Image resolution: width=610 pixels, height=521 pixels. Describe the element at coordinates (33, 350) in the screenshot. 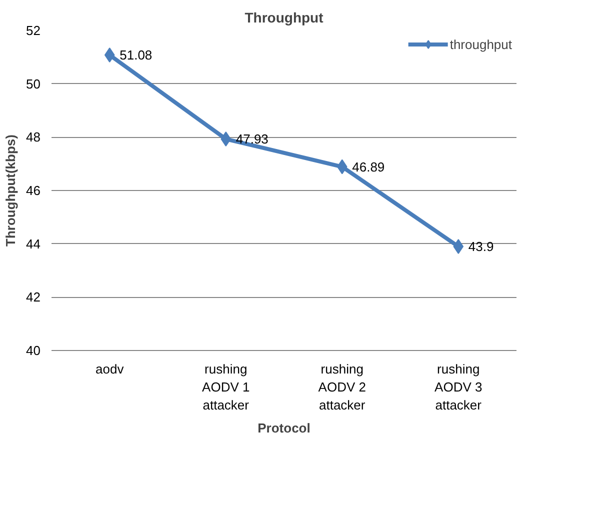

I see `y-tick-label: 40` at that location.